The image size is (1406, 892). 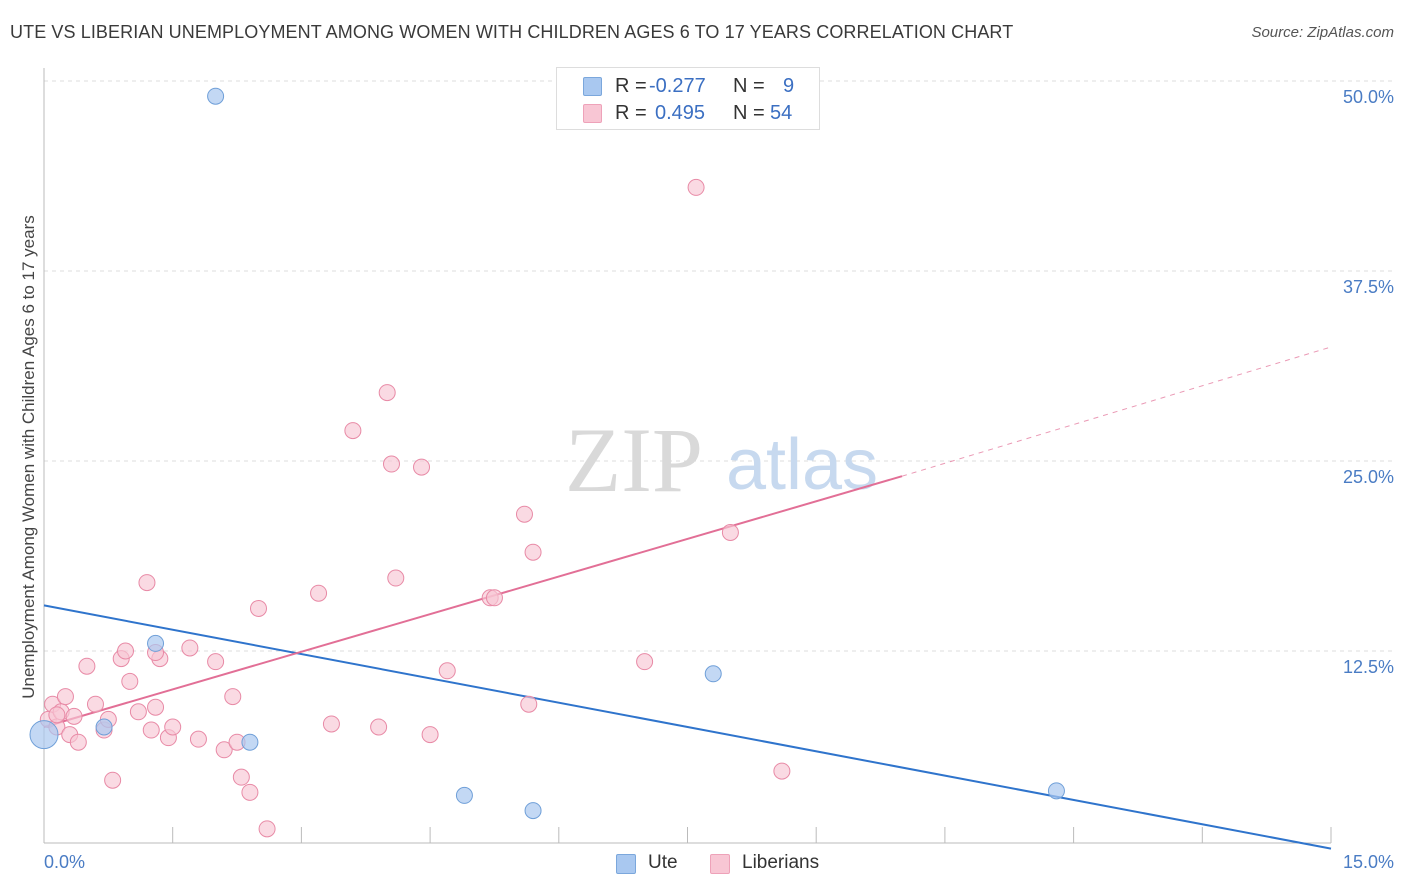 I want to click on watermark-atlas: atlas, so click(x=802, y=465).